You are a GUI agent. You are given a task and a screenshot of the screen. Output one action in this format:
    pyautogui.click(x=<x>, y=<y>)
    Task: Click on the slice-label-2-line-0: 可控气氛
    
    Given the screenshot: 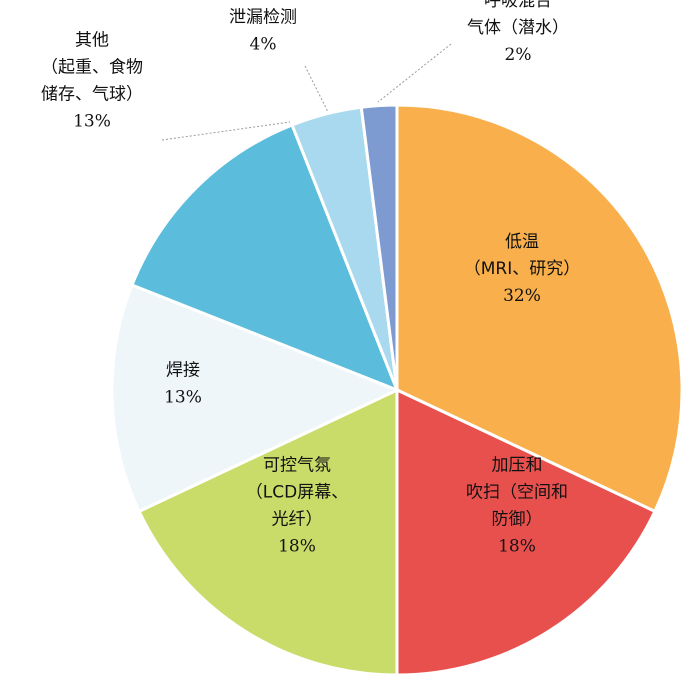 What is the action you would take?
    pyautogui.click(x=297, y=466)
    